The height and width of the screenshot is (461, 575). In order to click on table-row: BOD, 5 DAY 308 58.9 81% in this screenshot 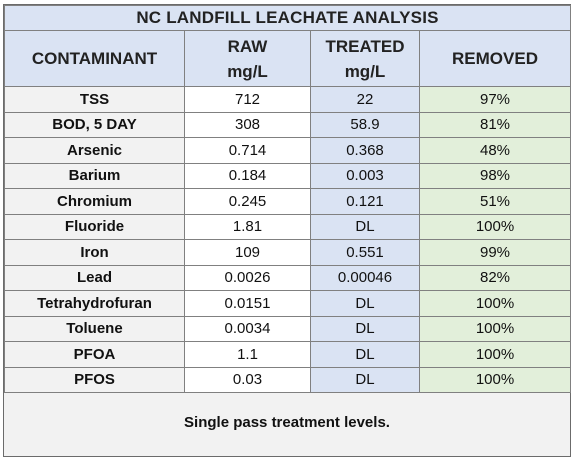, I will do `click(287, 124)`.